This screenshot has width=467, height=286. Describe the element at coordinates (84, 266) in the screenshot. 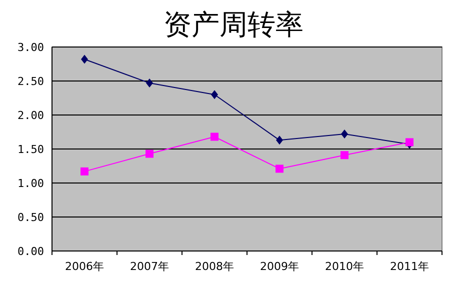

I see `x-tick-label: 2006年` at that location.